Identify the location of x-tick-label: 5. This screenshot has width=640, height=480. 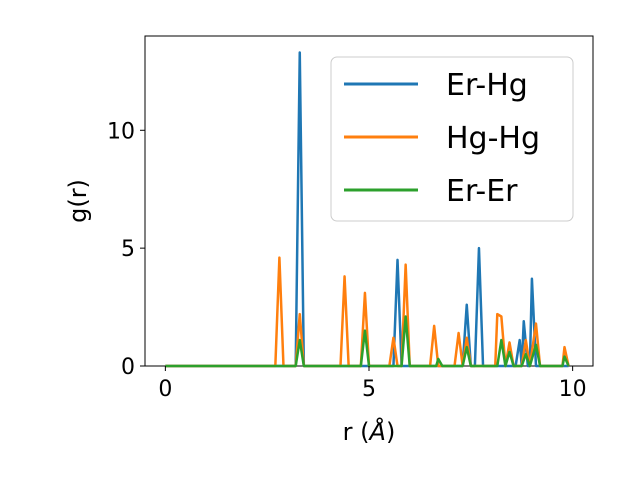
(369, 389).